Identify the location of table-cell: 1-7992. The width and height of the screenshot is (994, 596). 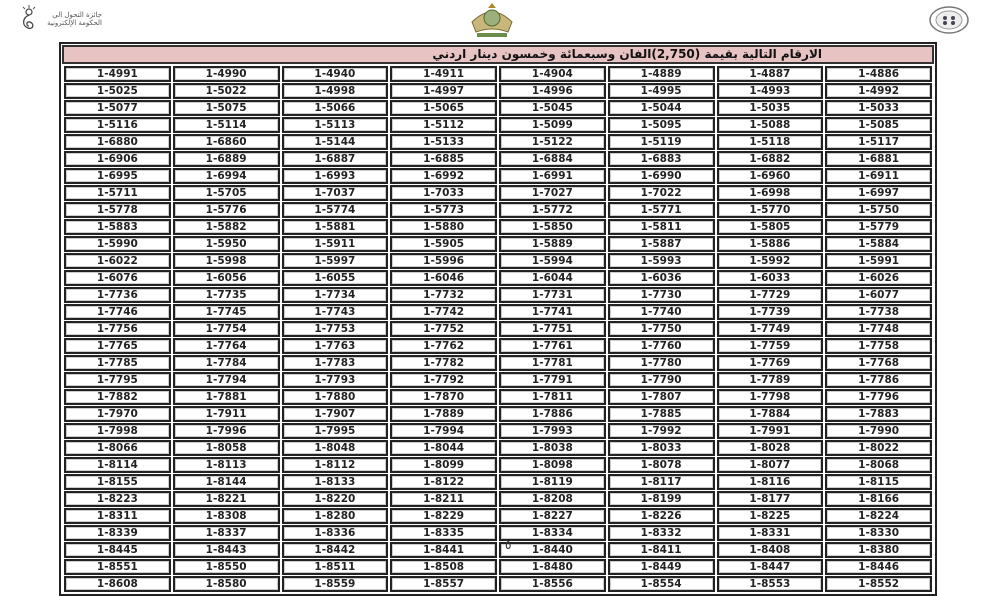
(661, 431).